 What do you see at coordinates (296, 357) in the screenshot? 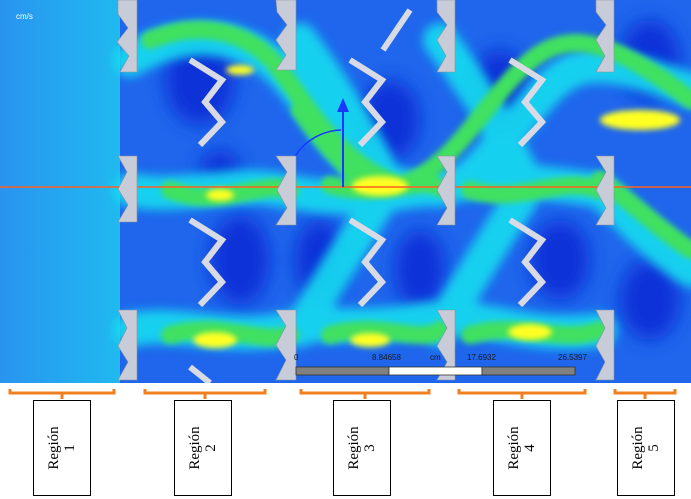
I see `scale-tick-0: 0` at bounding box center [296, 357].